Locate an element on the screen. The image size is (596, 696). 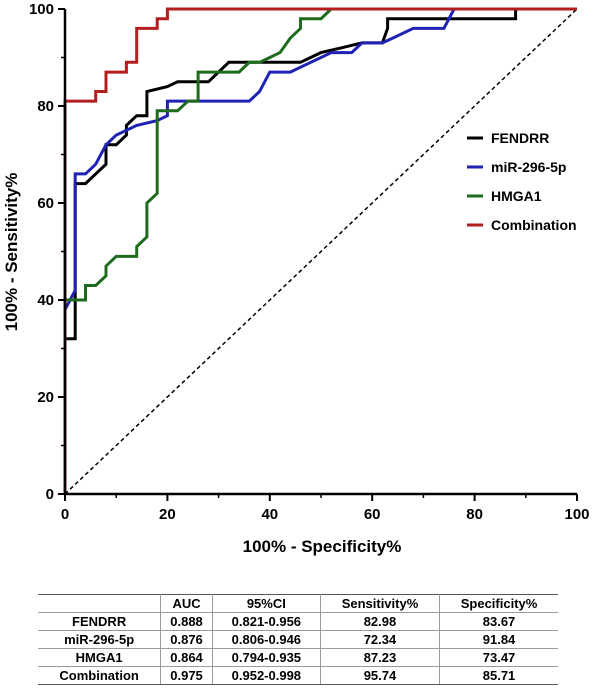
y-tick-label: 40 is located at coordinates (45, 300).